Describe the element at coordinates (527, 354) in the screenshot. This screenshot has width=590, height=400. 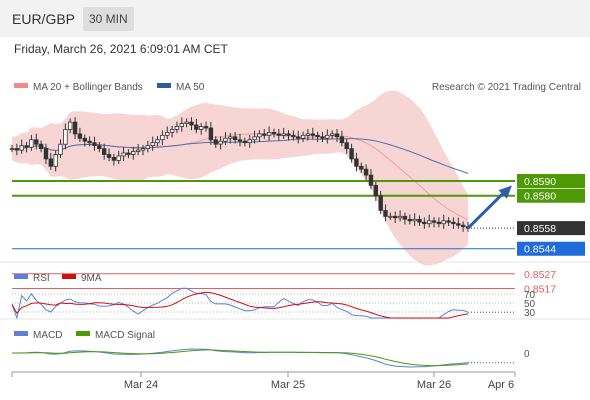
I see `macd-zero-label: 0` at that location.